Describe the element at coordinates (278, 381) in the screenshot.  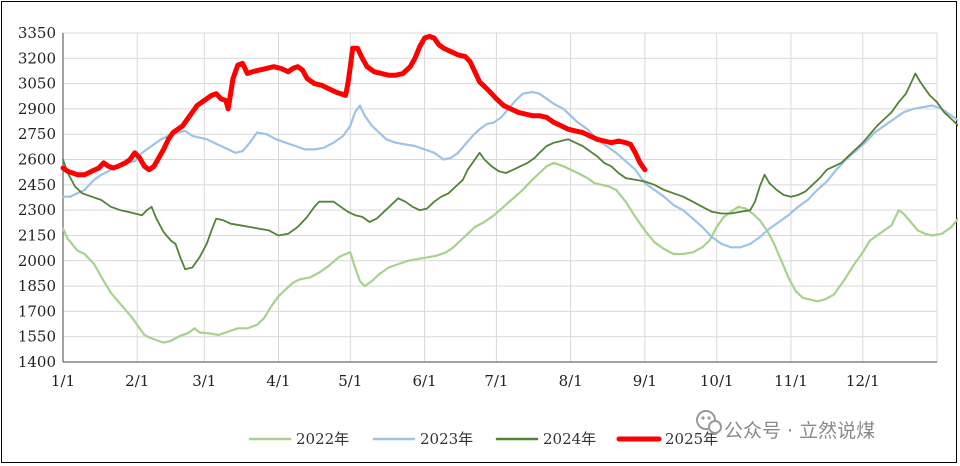
I see `x-tick-label: 4/1` at that location.